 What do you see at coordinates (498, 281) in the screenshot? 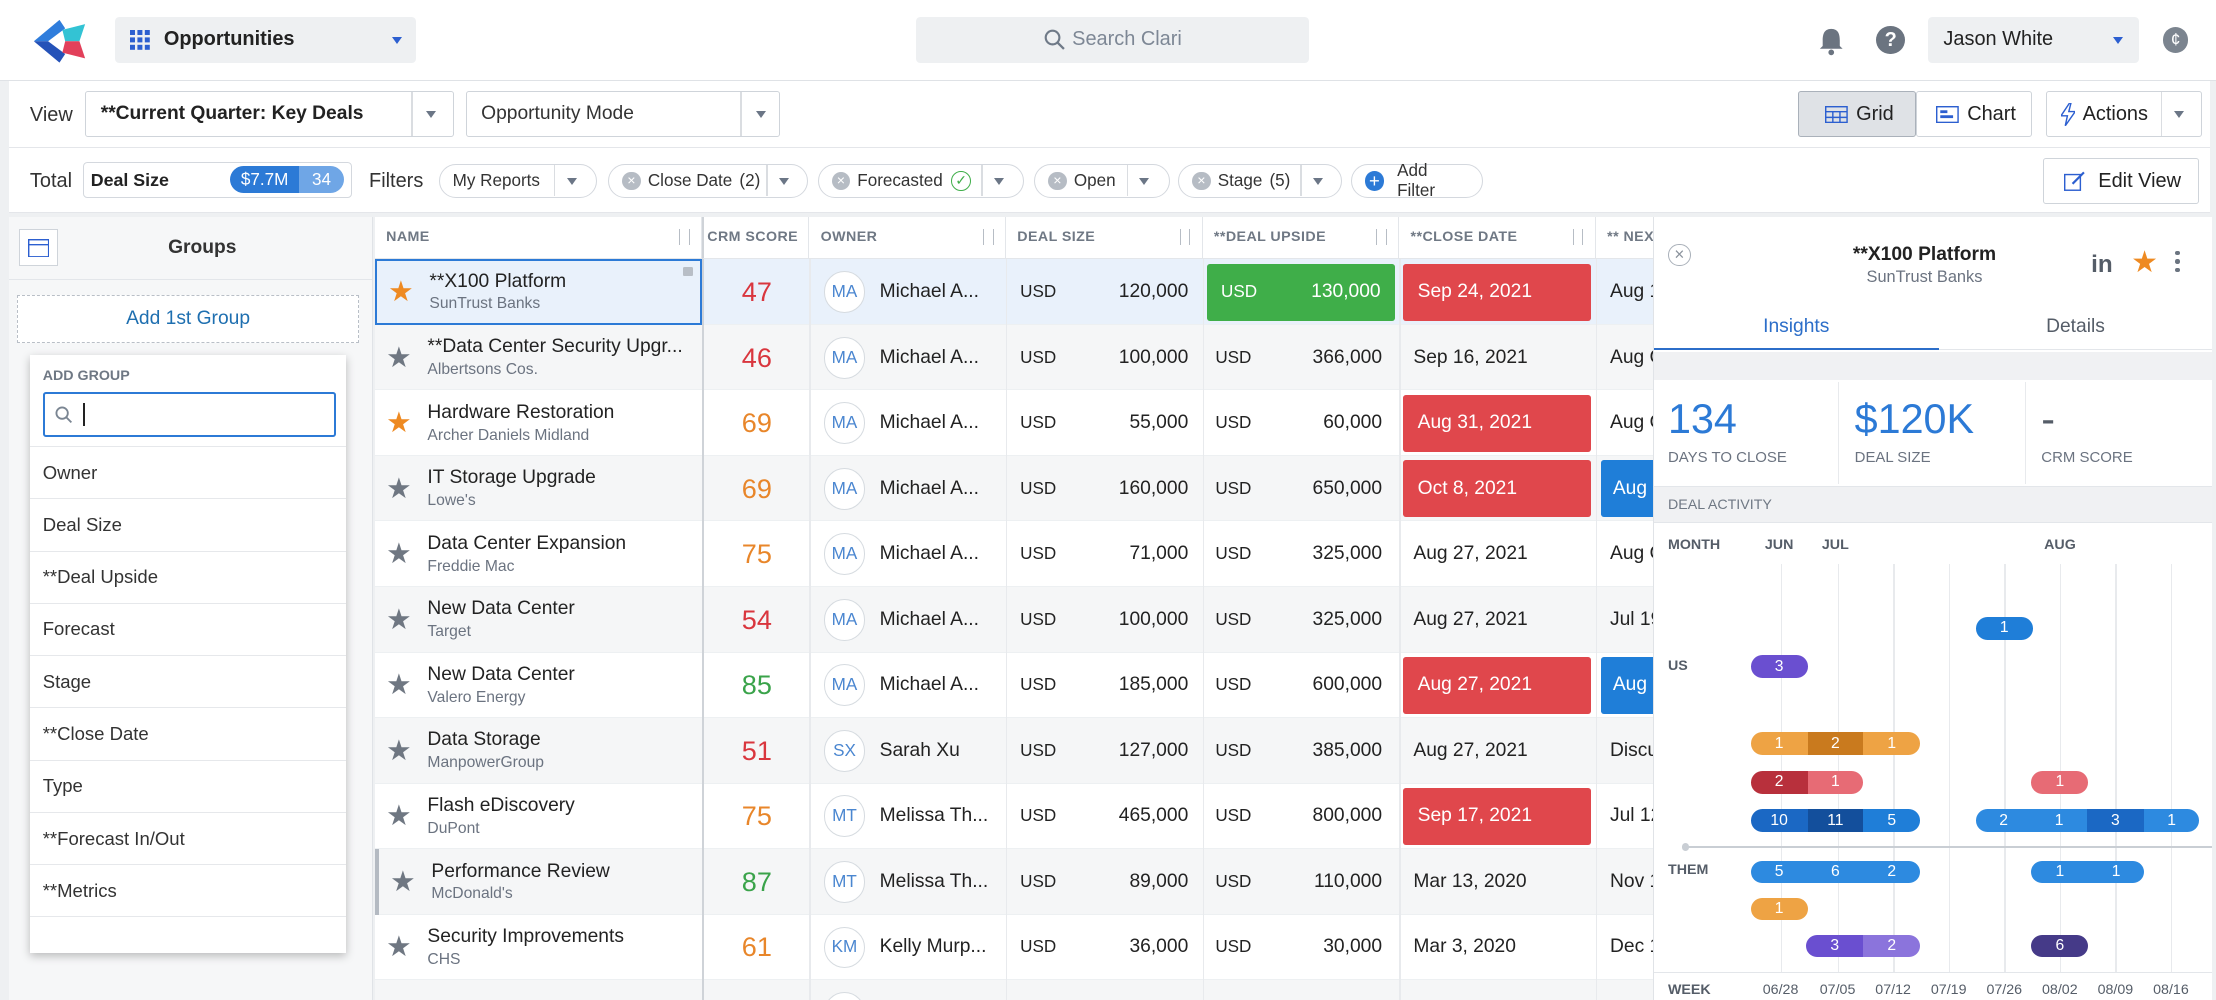
I see `opportunity-name: **X100 Platform` at bounding box center [498, 281].